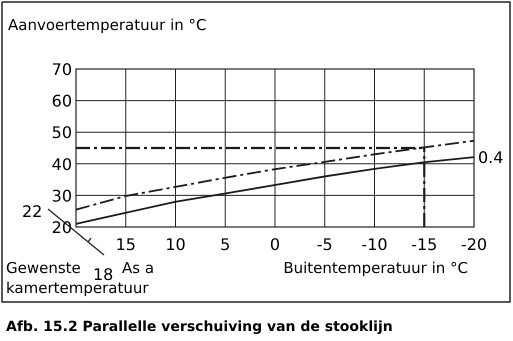  I want to click on x-tick-label: 5, so click(225, 244).